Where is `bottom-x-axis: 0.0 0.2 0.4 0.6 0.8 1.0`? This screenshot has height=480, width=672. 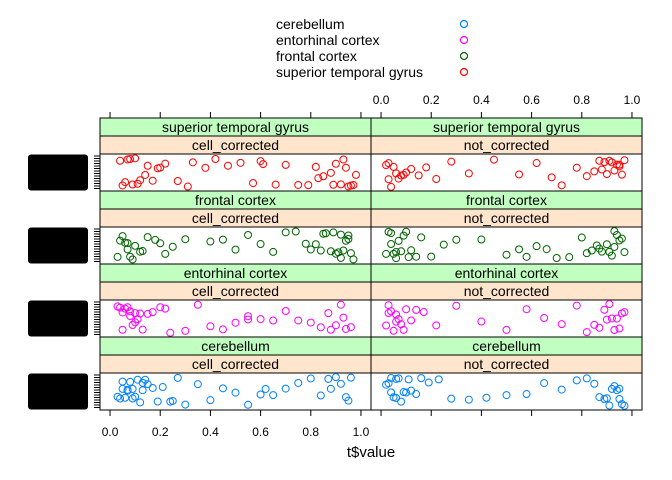
bottom-x-axis: 0.0 0.2 0.4 0.6 0.8 1.0 is located at coordinates (367, 424).